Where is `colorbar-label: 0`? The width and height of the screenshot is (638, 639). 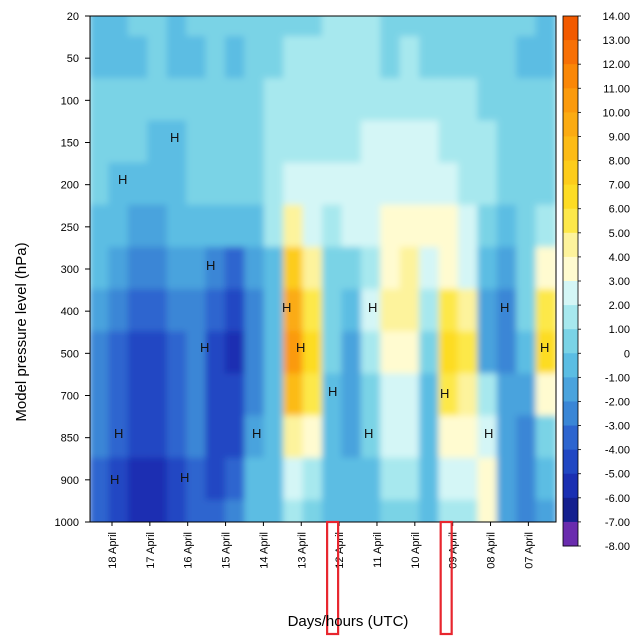 colorbar-label: 0 is located at coordinates (627, 354).